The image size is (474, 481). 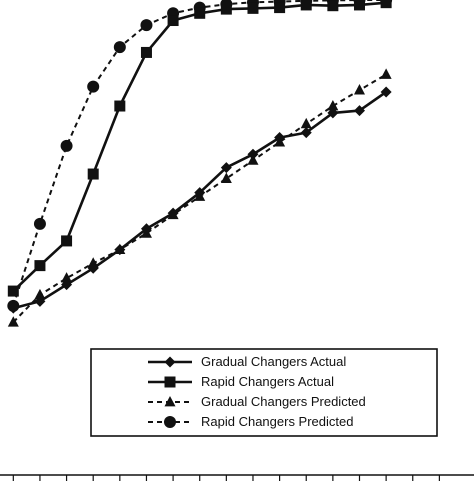 What do you see at coordinates (170, 401) in the screenshot?
I see `legend-swatch-marker-gradual-changers-predicted` at bounding box center [170, 401].